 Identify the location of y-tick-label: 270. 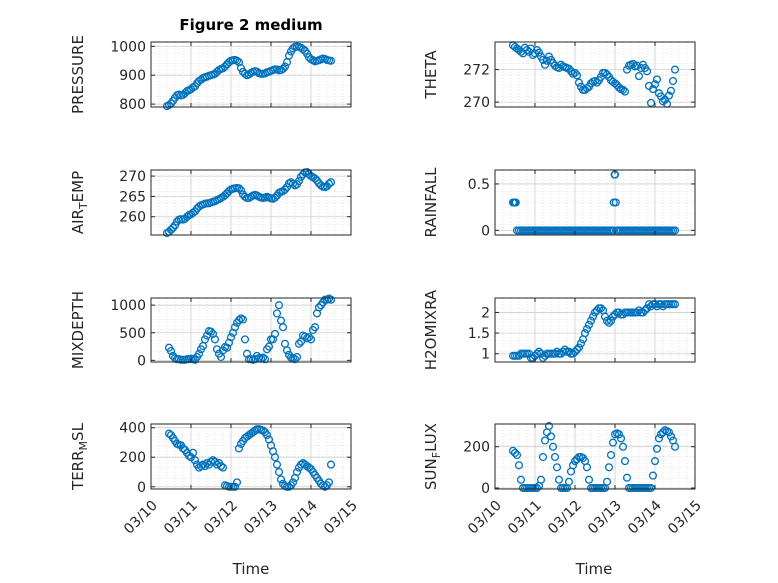
(476, 103).